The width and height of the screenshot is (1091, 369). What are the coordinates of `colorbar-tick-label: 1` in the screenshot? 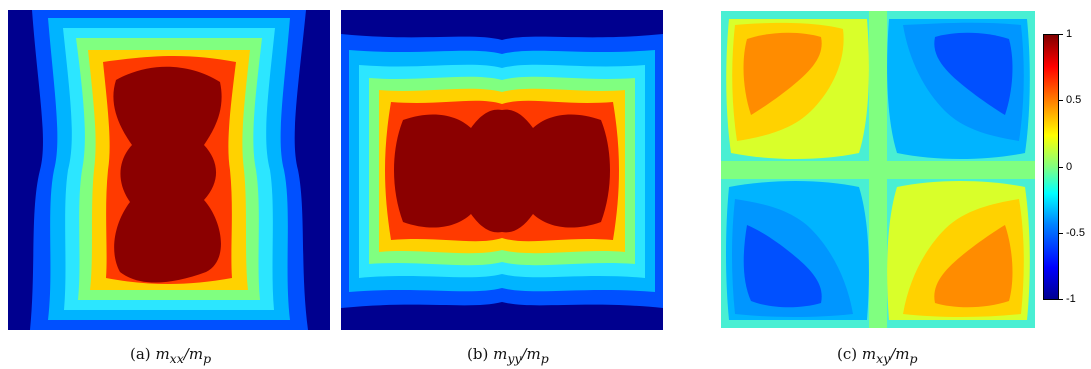 It's located at (1069, 34).